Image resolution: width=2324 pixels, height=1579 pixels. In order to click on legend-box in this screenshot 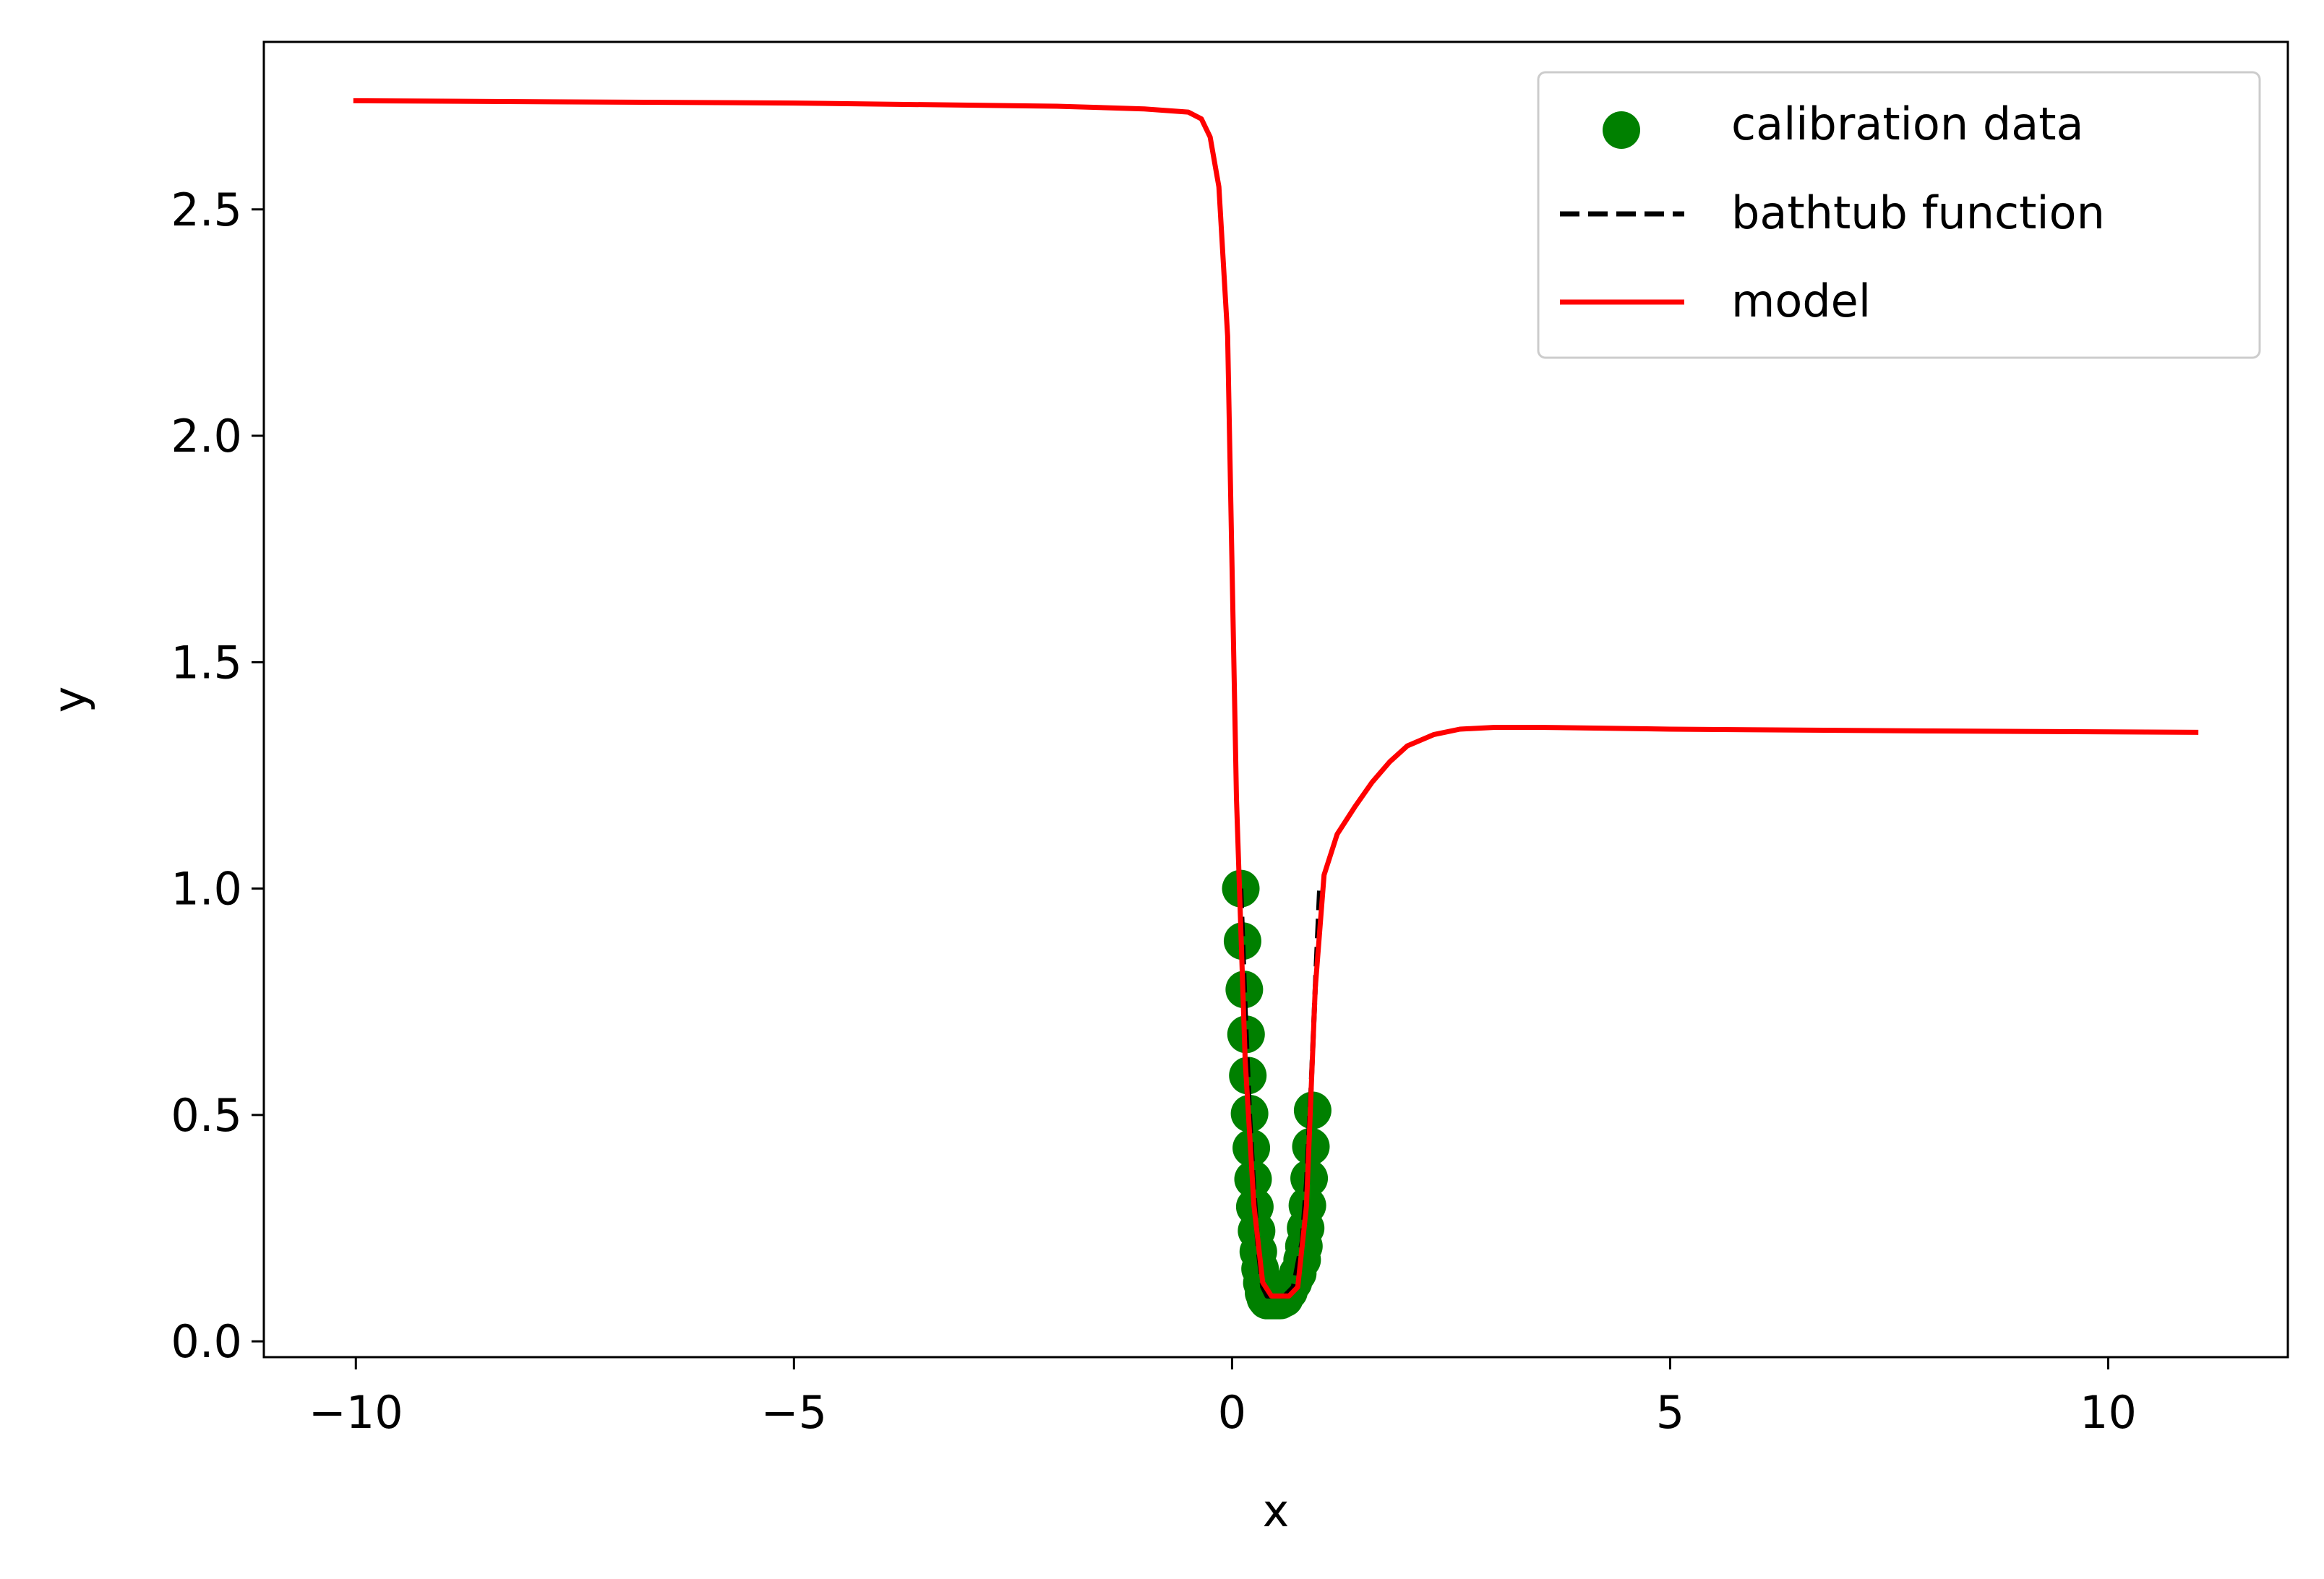, I will do `click(1899, 215)`.